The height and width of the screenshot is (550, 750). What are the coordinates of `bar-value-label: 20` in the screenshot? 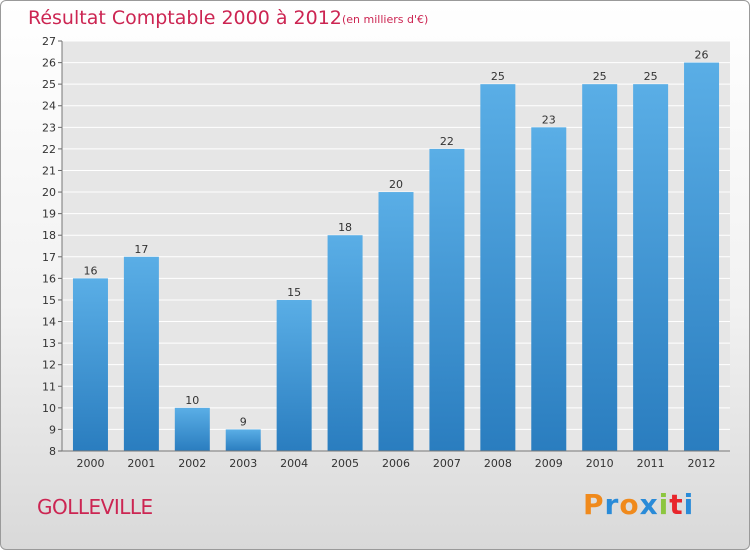 It's located at (396, 184).